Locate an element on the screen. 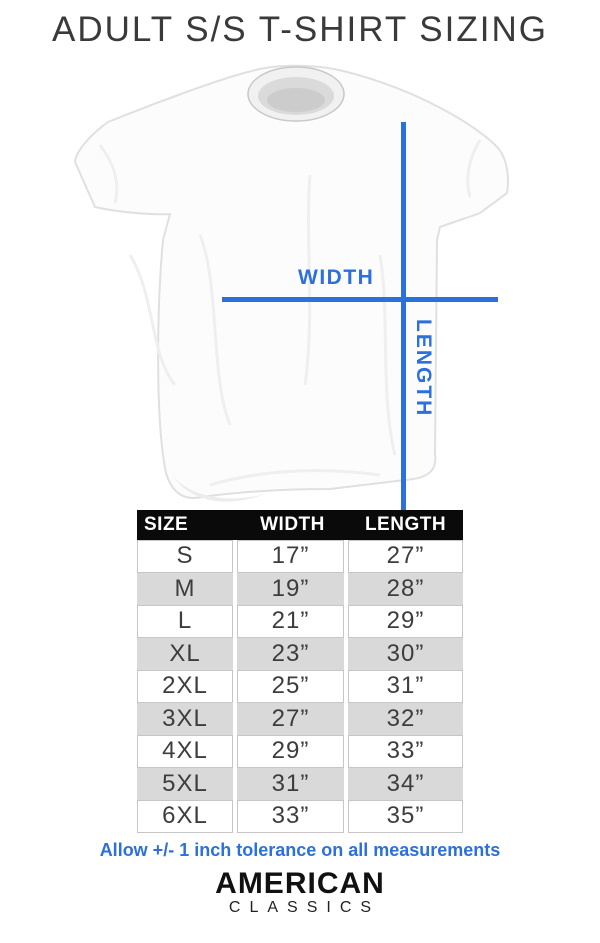 The width and height of the screenshot is (600, 943). length-cell: 30” is located at coordinates (405, 653).